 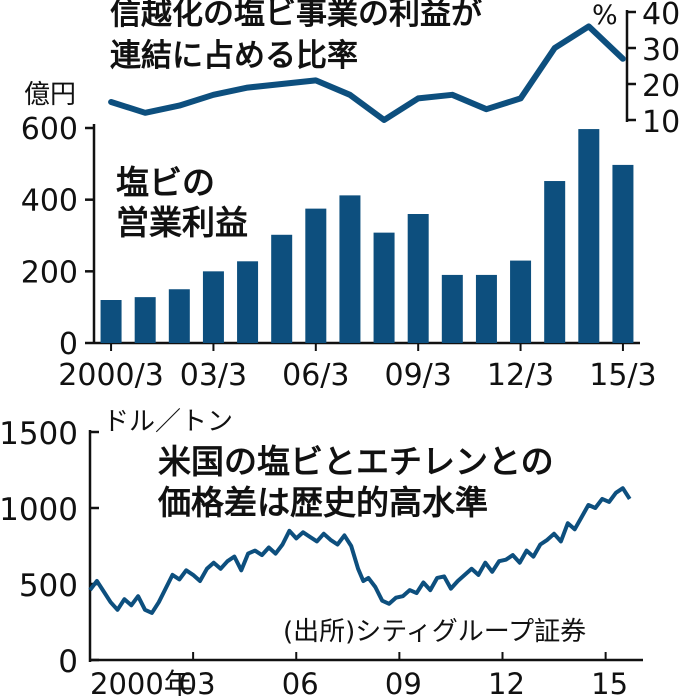 I want to click on spread-line, so click(x=360, y=550).